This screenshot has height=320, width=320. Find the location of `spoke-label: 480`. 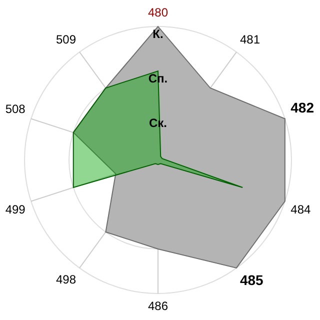

spoke-label: 480 is located at coordinates (158, 13).